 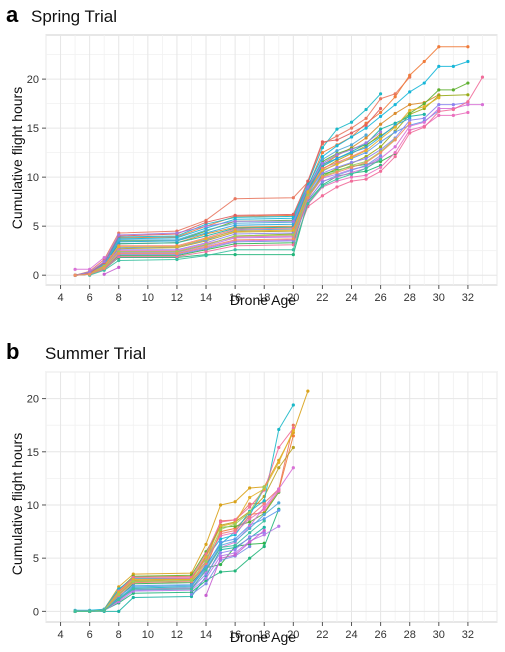 What do you see at coordinates (148, 298) in the screenshot?
I see `x-tick-label: 10` at bounding box center [148, 298].